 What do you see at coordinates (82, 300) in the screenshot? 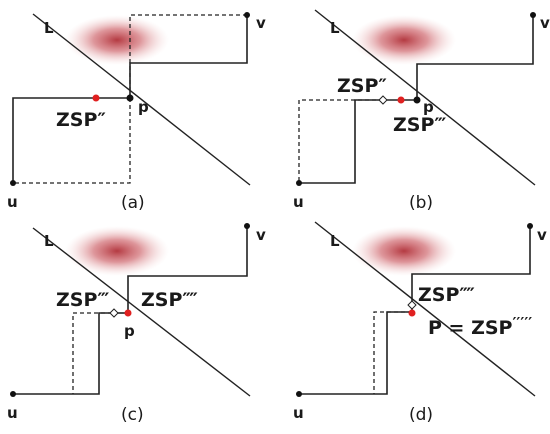
I see `label-zsp-left: ZSP‴` at bounding box center [82, 300].